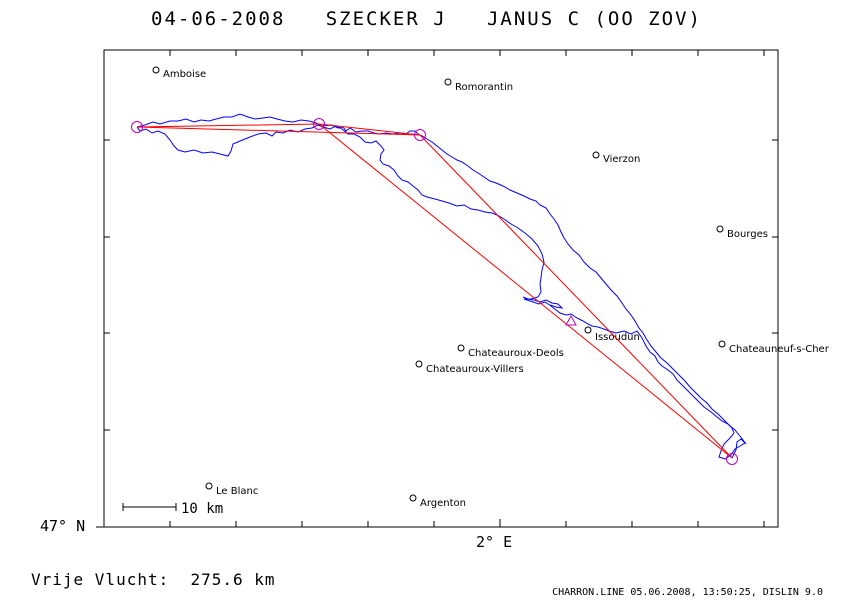  I want to click on town-bourges: Bourges, so click(742, 232).